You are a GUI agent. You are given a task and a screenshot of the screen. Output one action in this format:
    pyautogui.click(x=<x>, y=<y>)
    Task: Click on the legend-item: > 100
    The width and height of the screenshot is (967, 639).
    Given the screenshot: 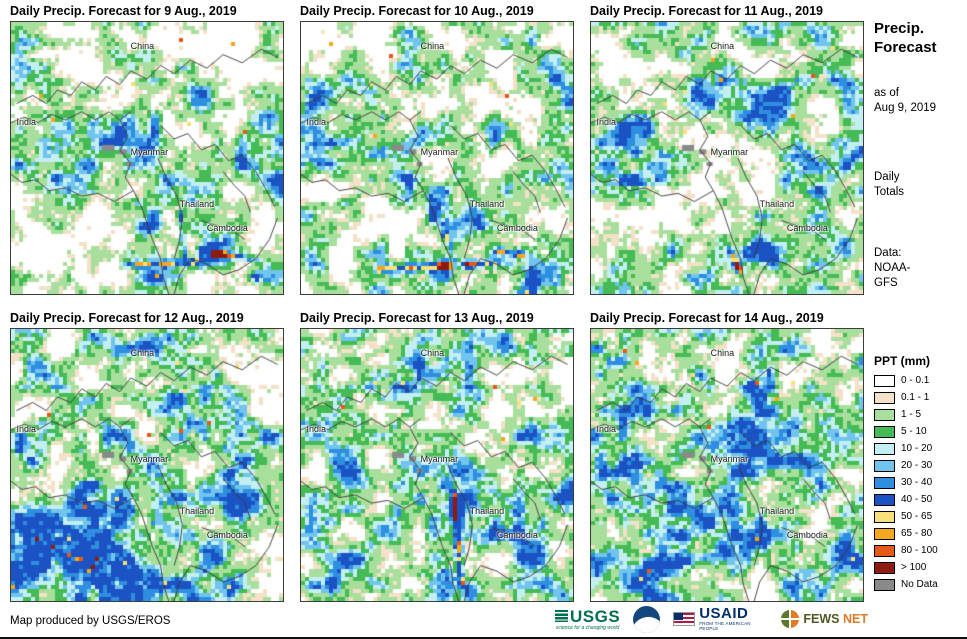 What is the action you would take?
    pyautogui.click(x=906, y=567)
    